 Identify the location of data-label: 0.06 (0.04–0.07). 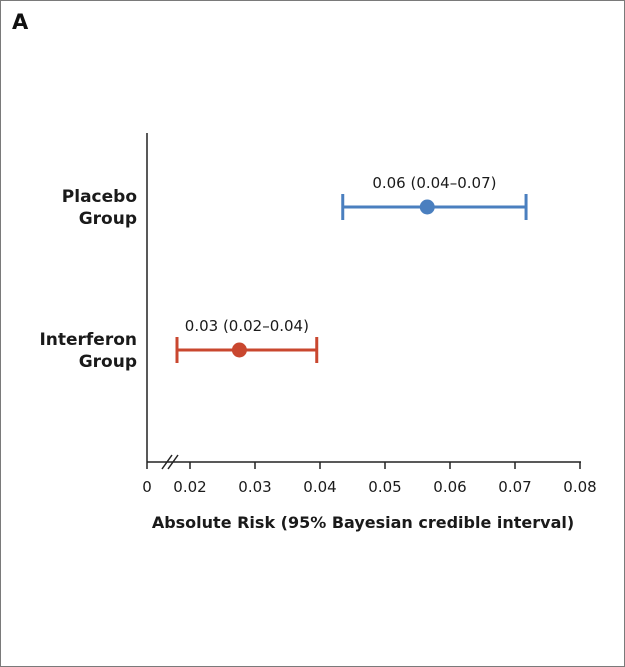
(434, 183).